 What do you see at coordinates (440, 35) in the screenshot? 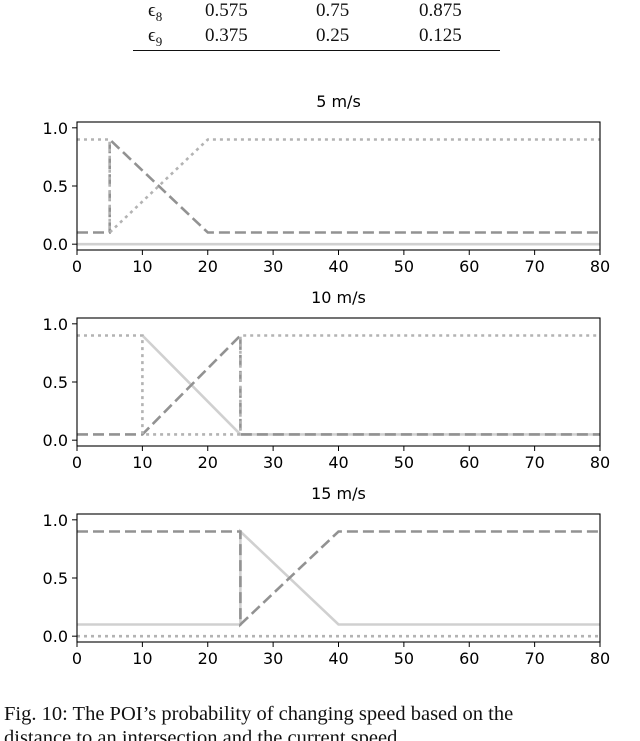
I see `table-cell: 0.125` at bounding box center [440, 35].